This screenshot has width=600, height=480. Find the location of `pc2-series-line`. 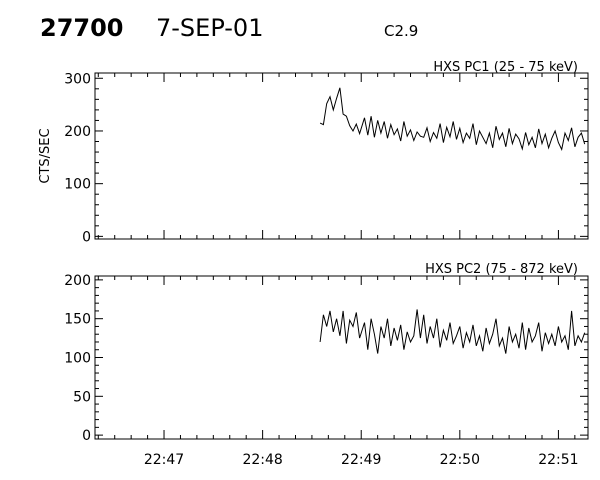

pc2-series-line is located at coordinates (452, 331).